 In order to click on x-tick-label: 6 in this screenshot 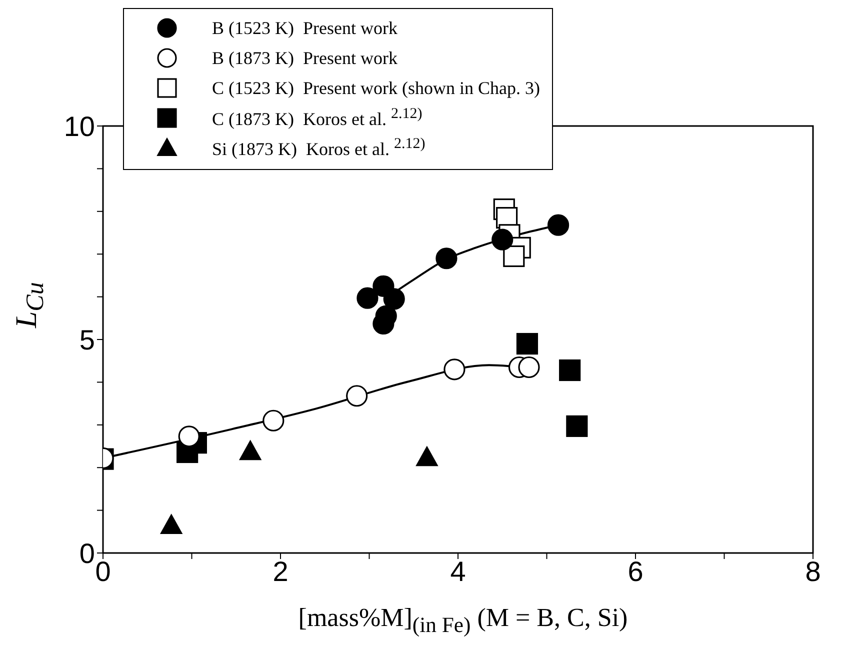, I will do `click(636, 571)`.